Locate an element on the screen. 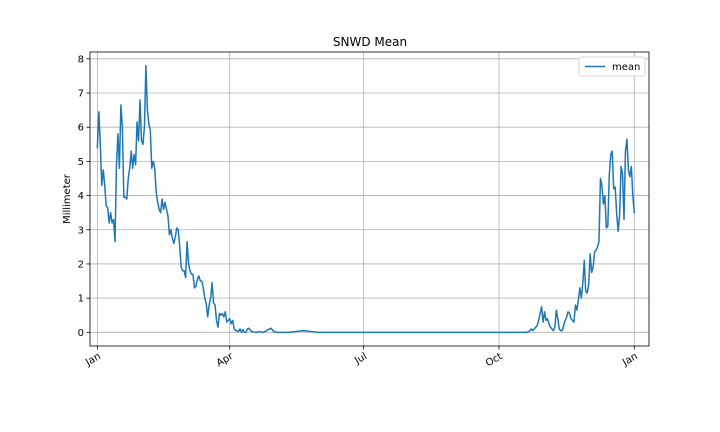 The height and width of the screenshot is (432, 720). y-axis-label: Millimeter is located at coordinates (67, 198).